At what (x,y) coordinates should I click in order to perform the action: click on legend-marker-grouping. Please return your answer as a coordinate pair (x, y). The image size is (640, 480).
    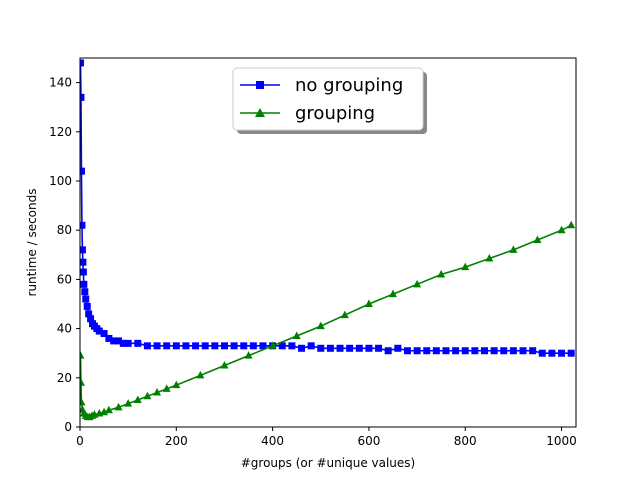
    Looking at the image, I should click on (260, 112).